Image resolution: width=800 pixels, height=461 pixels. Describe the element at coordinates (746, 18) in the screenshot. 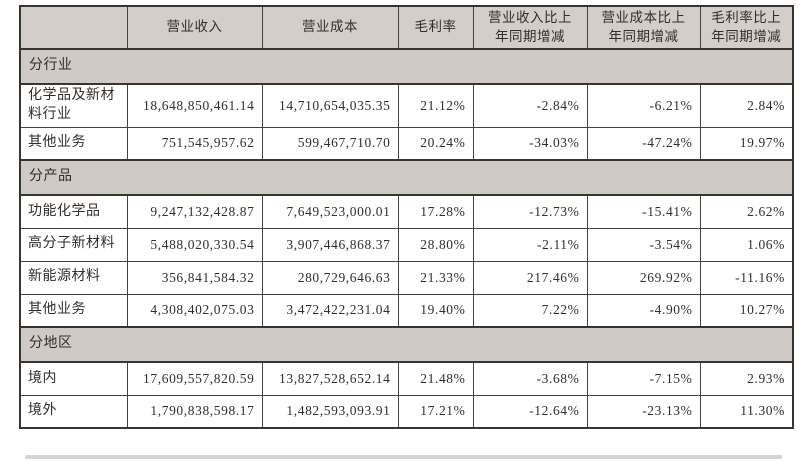

I see `header-margin-yoy-line1: 毛利率比上` at that location.